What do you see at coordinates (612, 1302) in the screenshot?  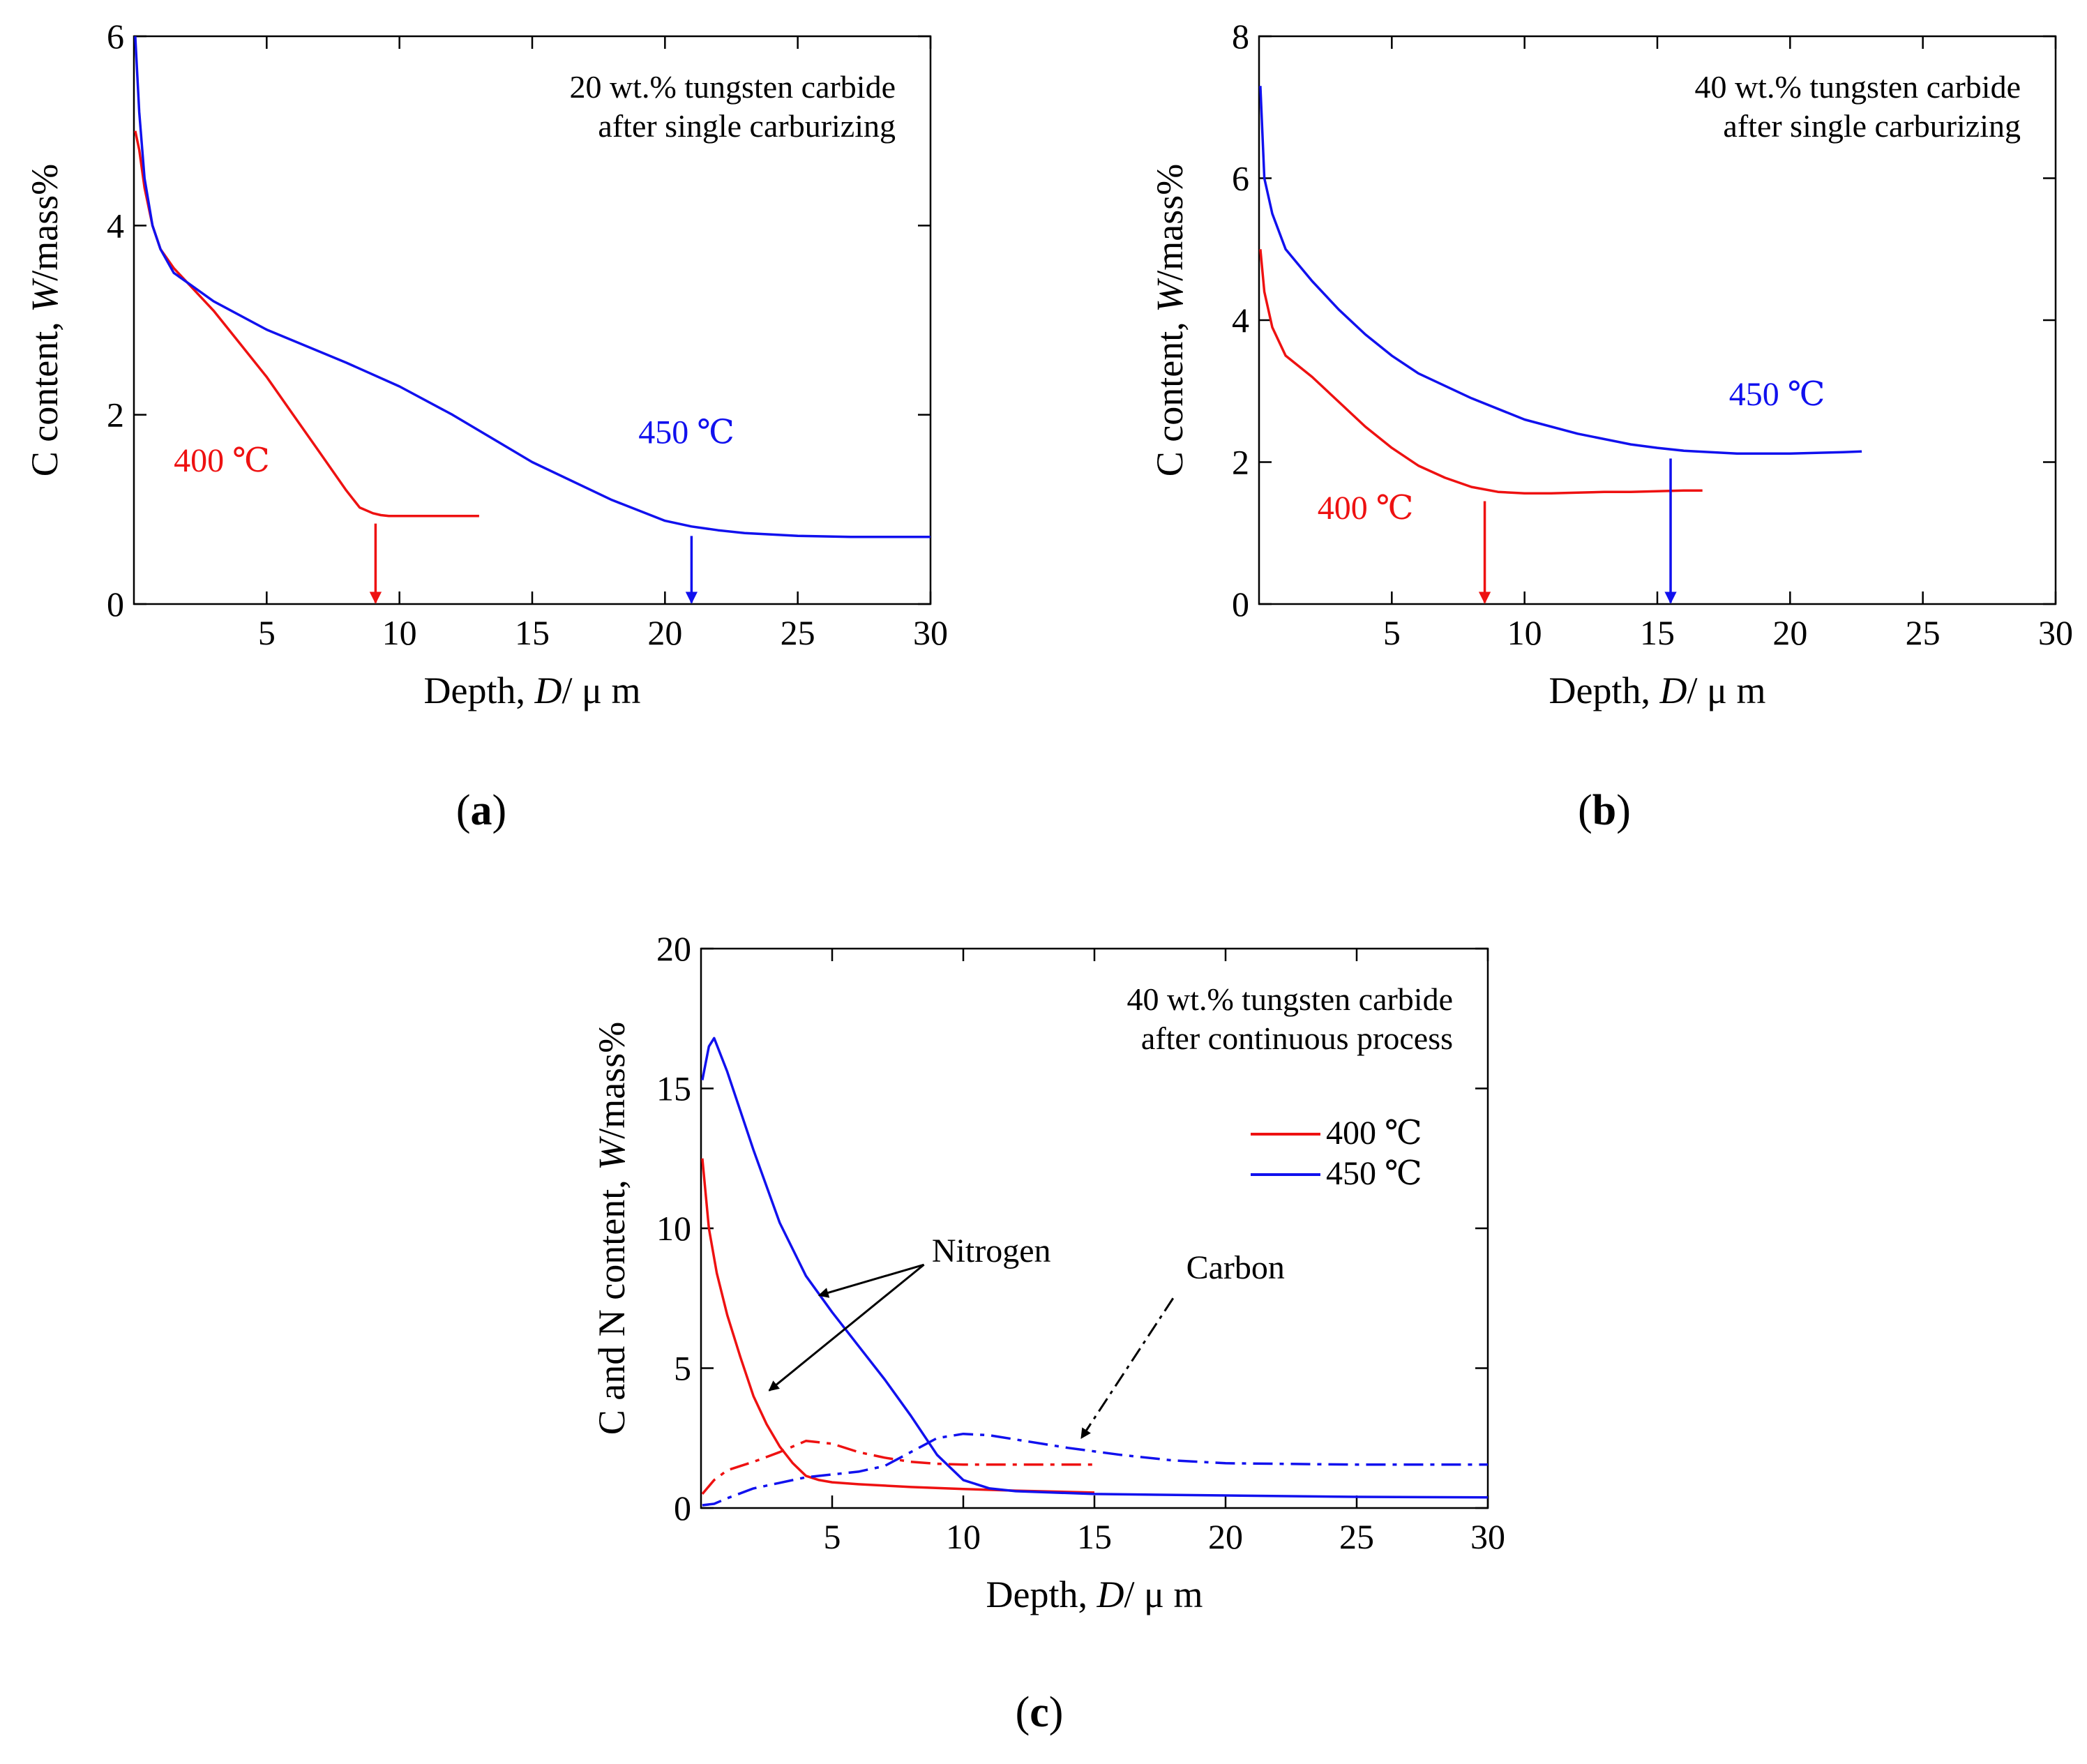 I see `y-axis-label-prefix: C and N content,` at bounding box center [612, 1302].